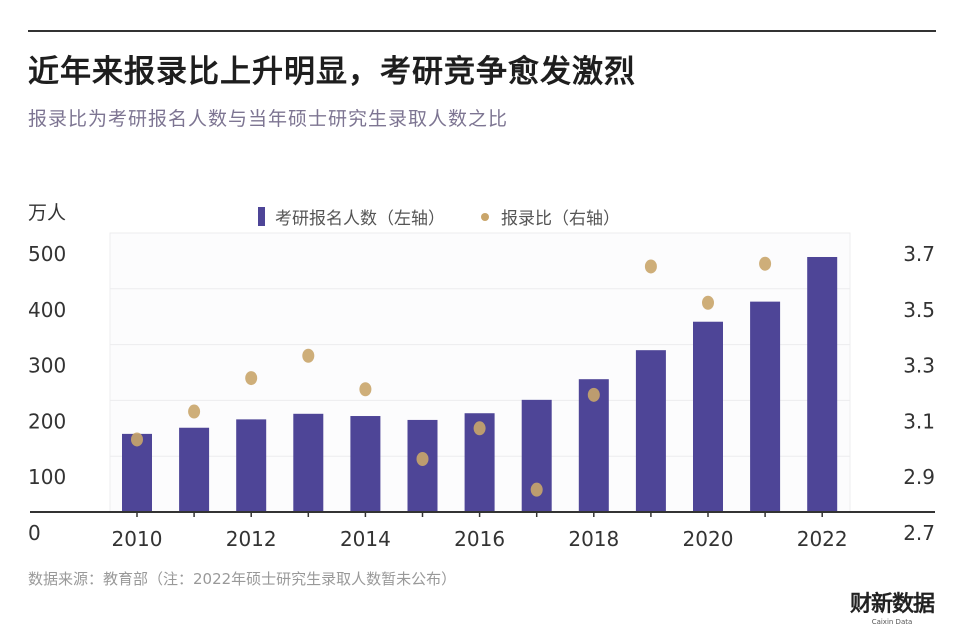 The height and width of the screenshot is (640, 960). What do you see at coordinates (482, 31) in the screenshot?
I see `top-rule` at bounding box center [482, 31].